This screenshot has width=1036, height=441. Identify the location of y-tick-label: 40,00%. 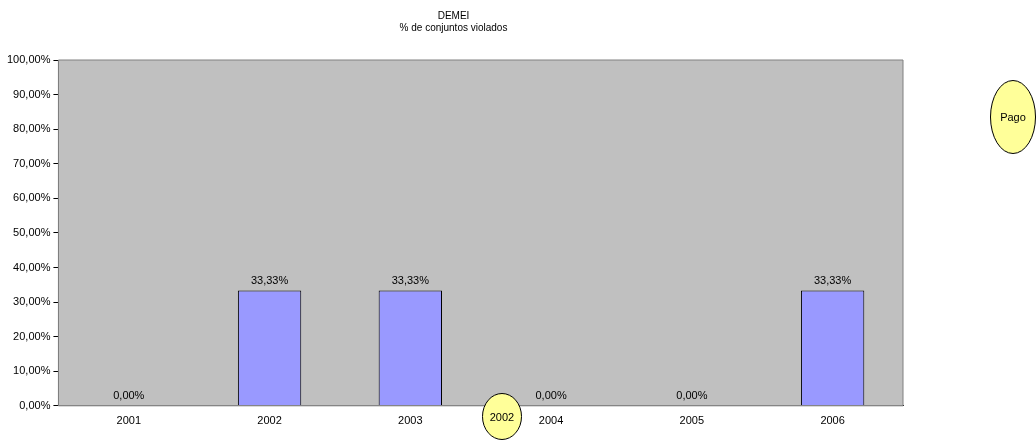
(32, 266).